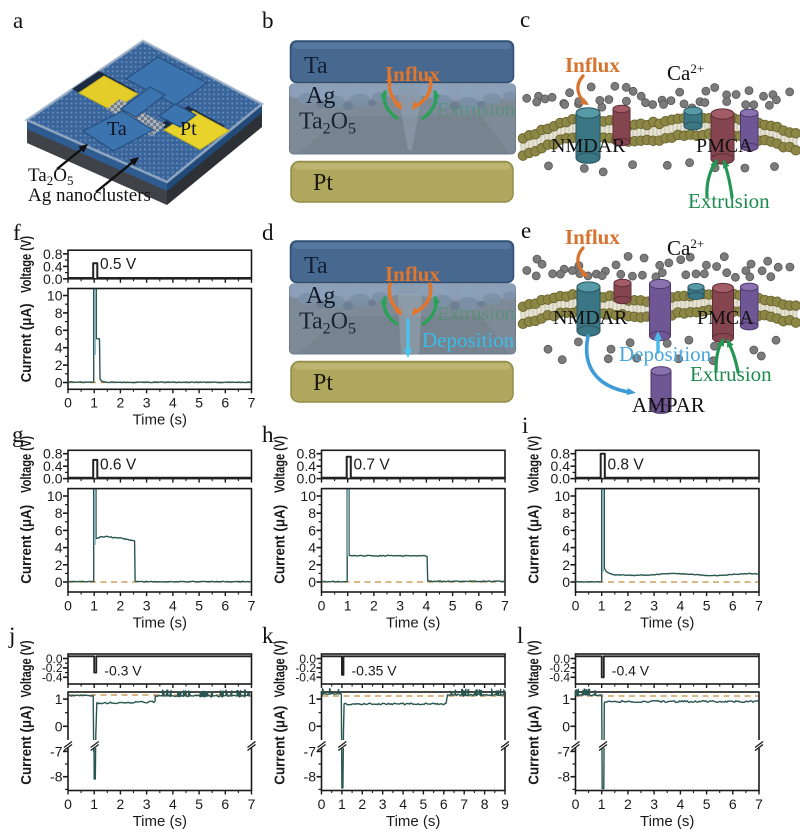 The height and width of the screenshot is (836, 800). What do you see at coordinates (18, 20) in the screenshot?
I see `svg-text: a` at bounding box center [18, 20].